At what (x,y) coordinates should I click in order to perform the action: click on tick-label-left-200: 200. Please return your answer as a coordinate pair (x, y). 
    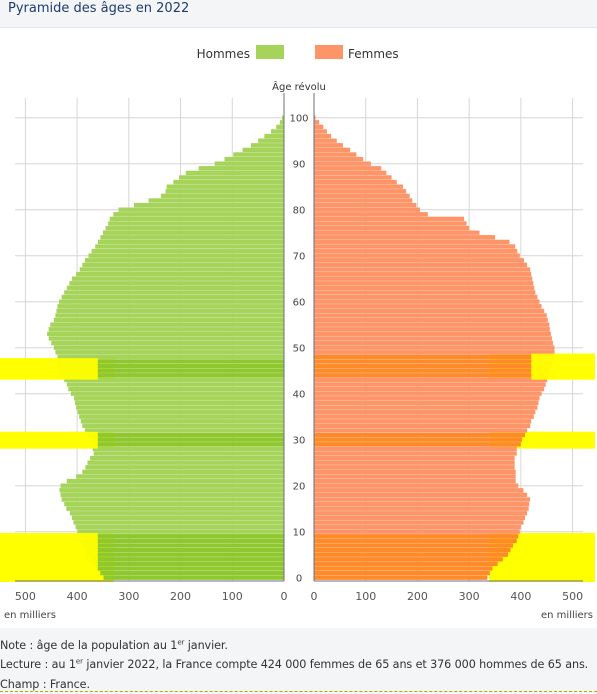
    Looking at the image, I should click on (180, 596).